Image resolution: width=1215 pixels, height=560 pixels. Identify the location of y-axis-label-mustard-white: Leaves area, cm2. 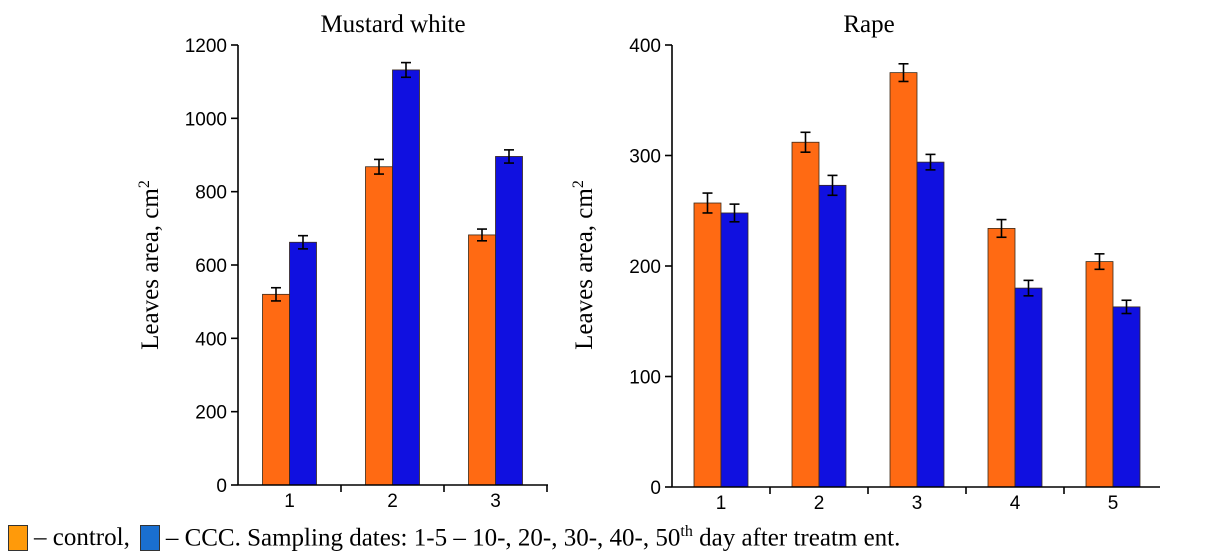
(150, 265).